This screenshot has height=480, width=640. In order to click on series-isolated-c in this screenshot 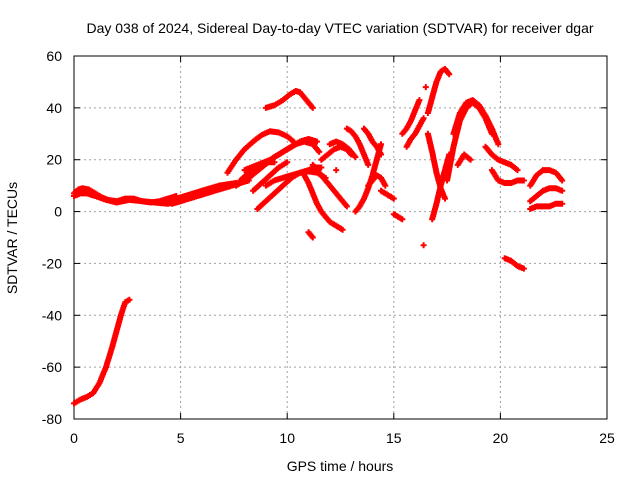, I will do `click(336, 170)`.